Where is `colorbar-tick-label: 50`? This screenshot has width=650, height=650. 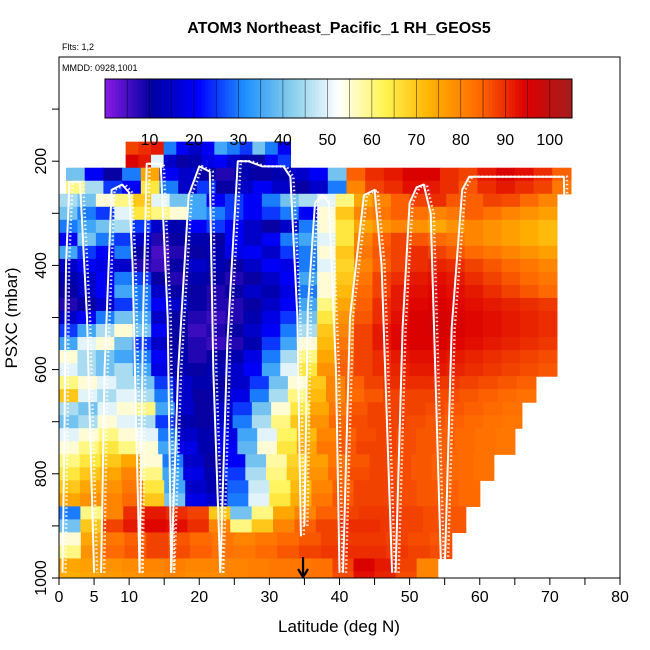
colorbar-tick-label: 50 is located at coordinates (327, 140).